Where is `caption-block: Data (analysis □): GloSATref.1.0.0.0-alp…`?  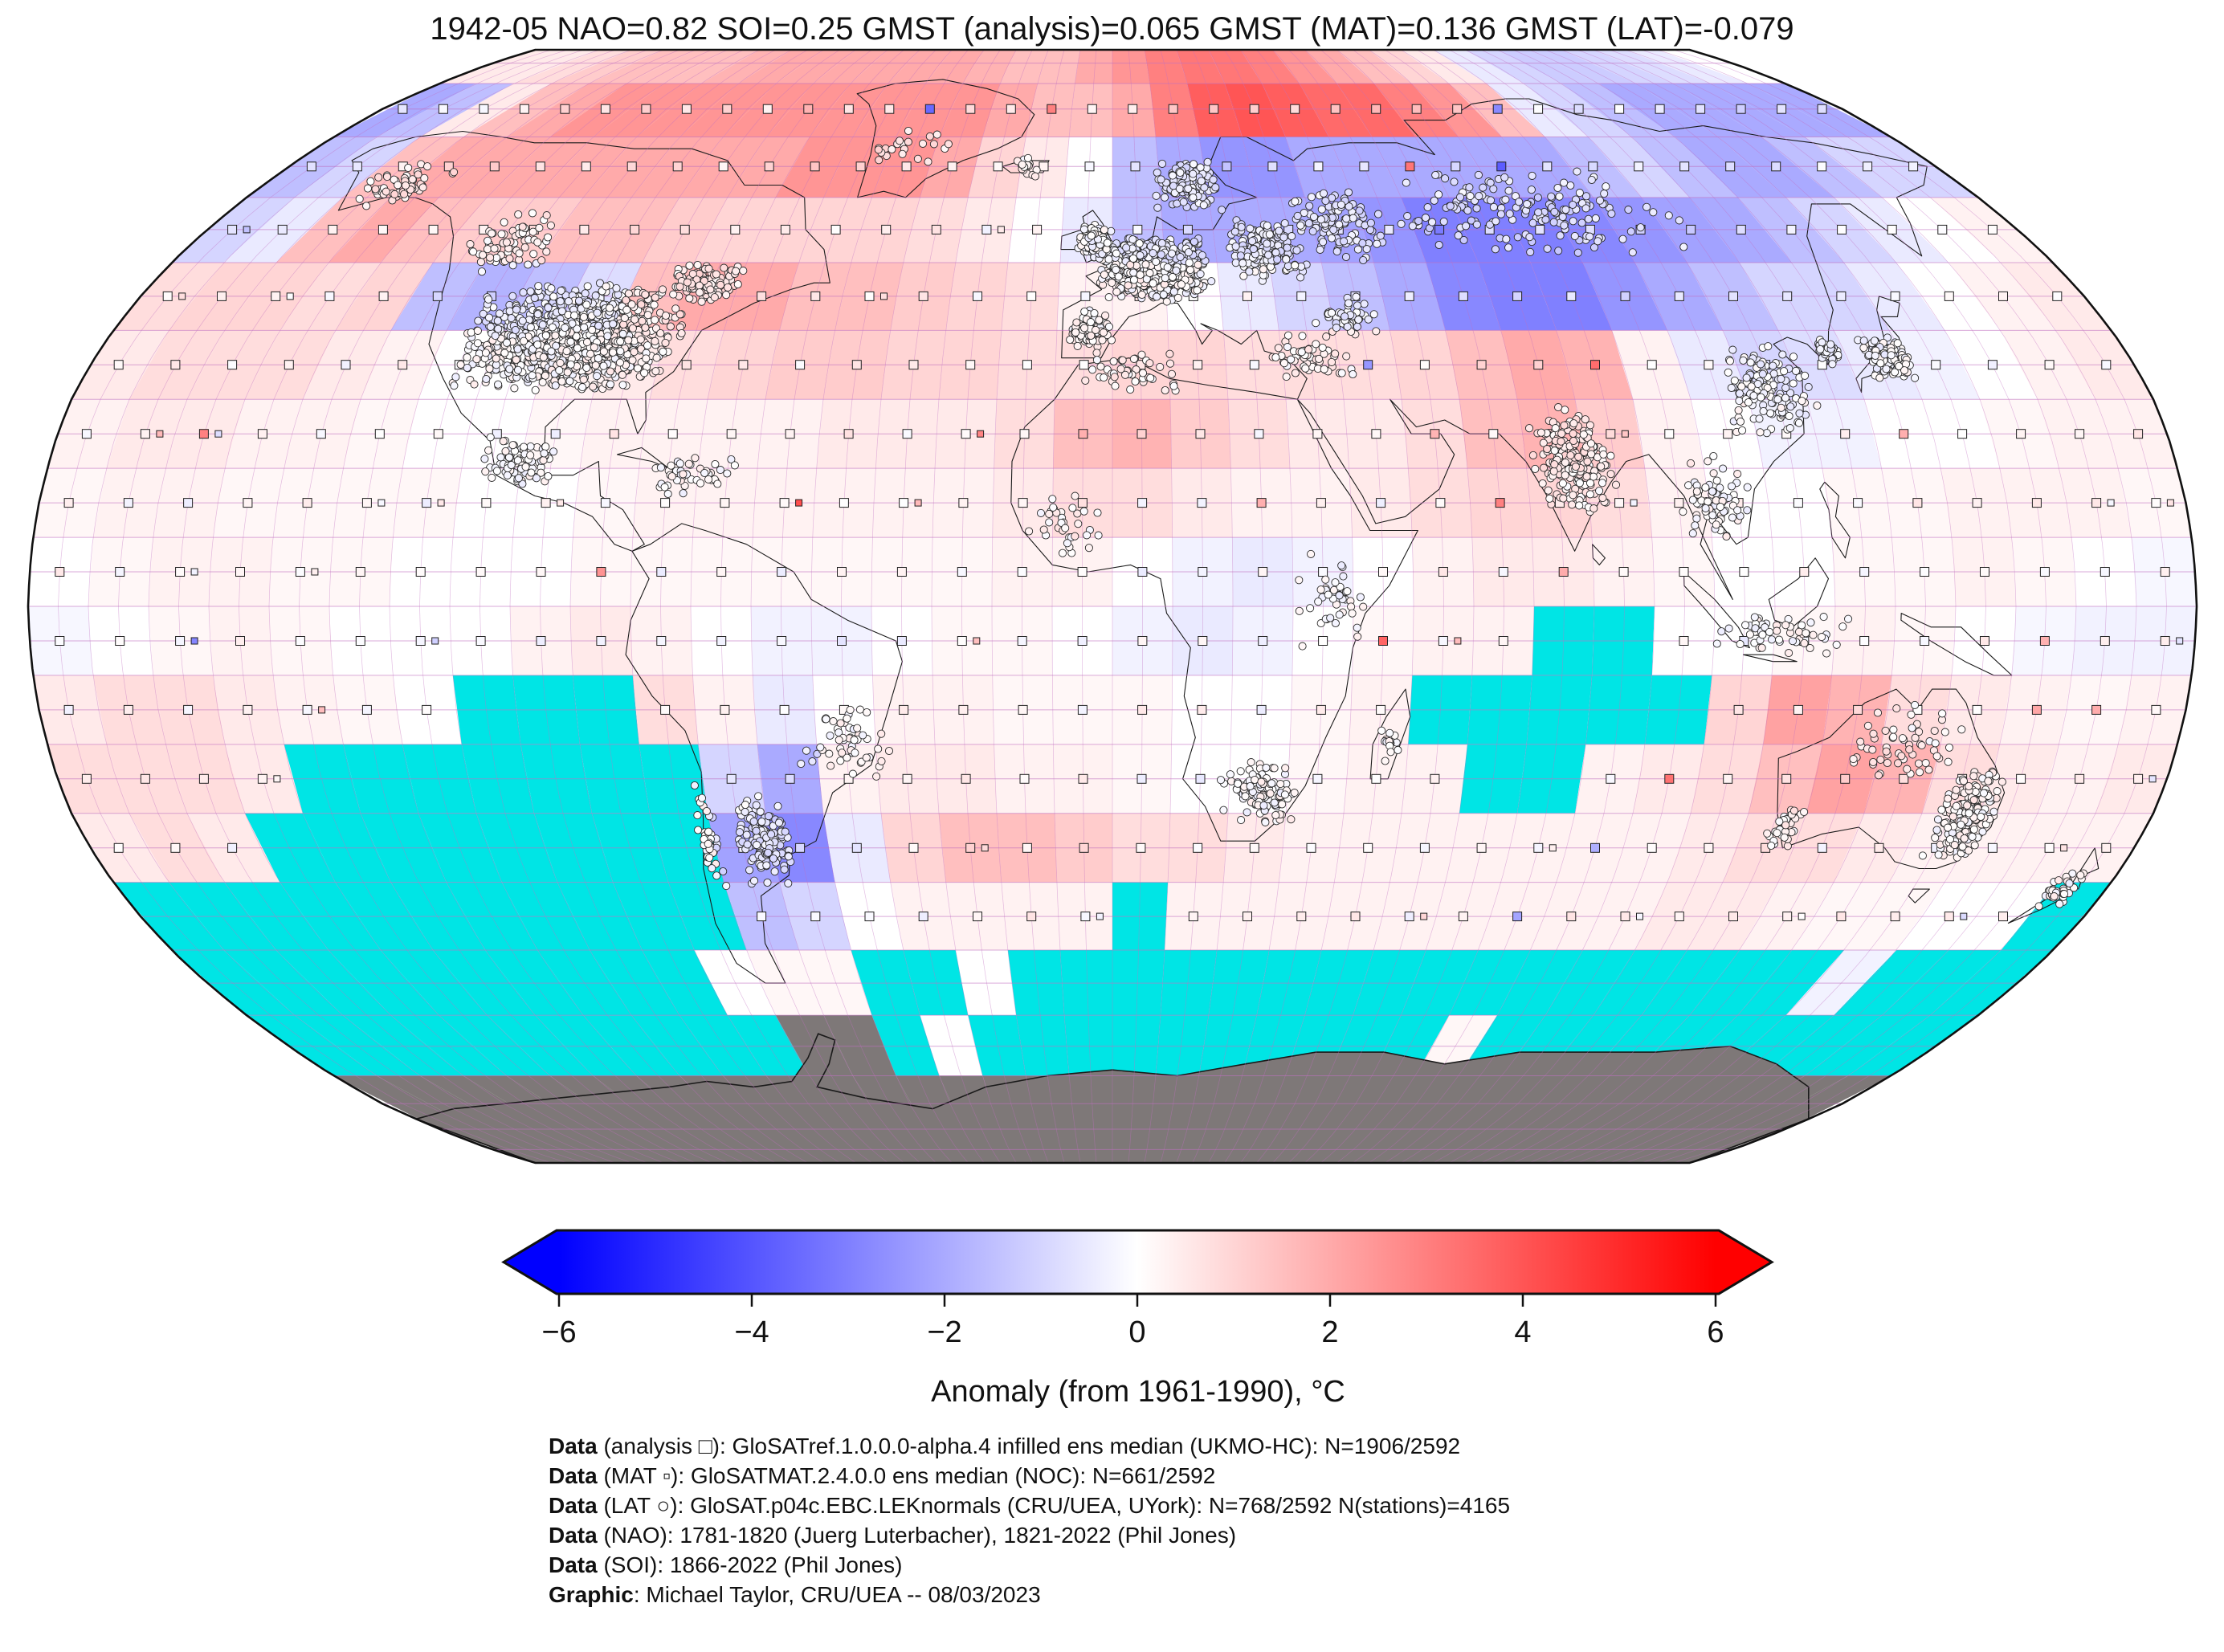 caption-block: Data (analysis □): GloSATref.1.0.0.0-alp… is located at coordinates (1029, 1520).